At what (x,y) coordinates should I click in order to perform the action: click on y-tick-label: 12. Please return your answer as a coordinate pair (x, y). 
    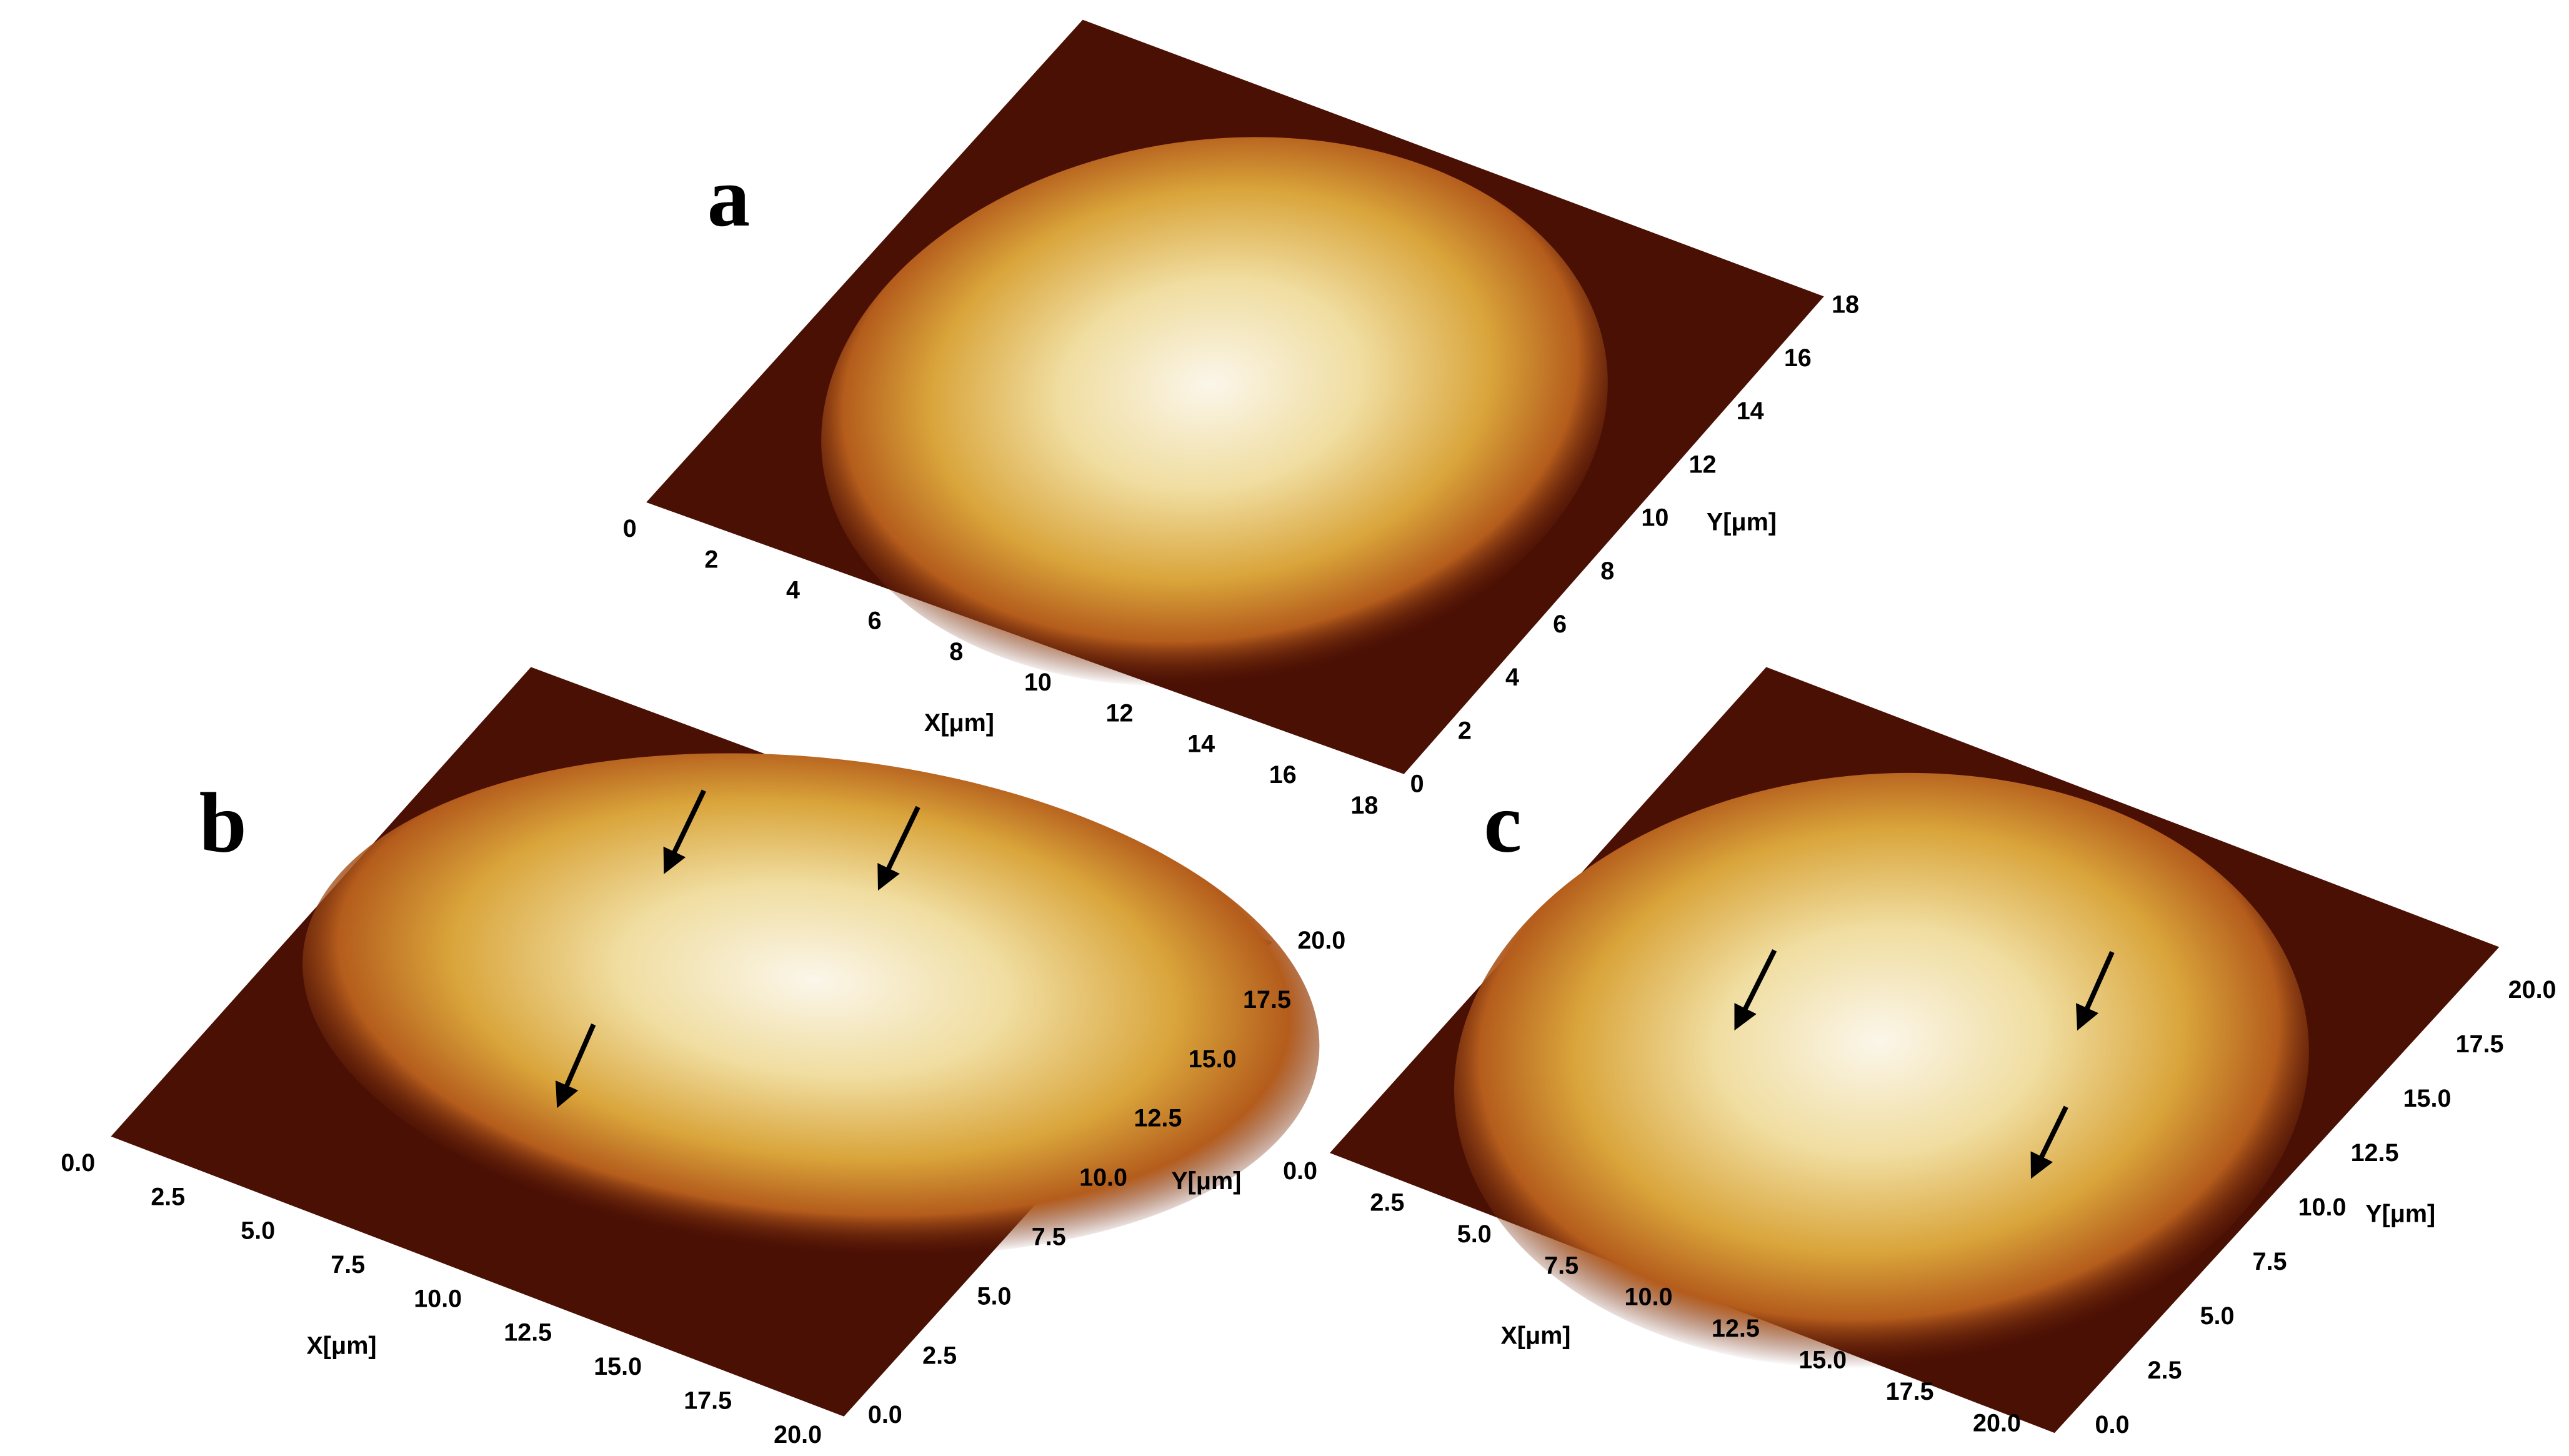
    Looking at the image, I should click on (1703, 464).